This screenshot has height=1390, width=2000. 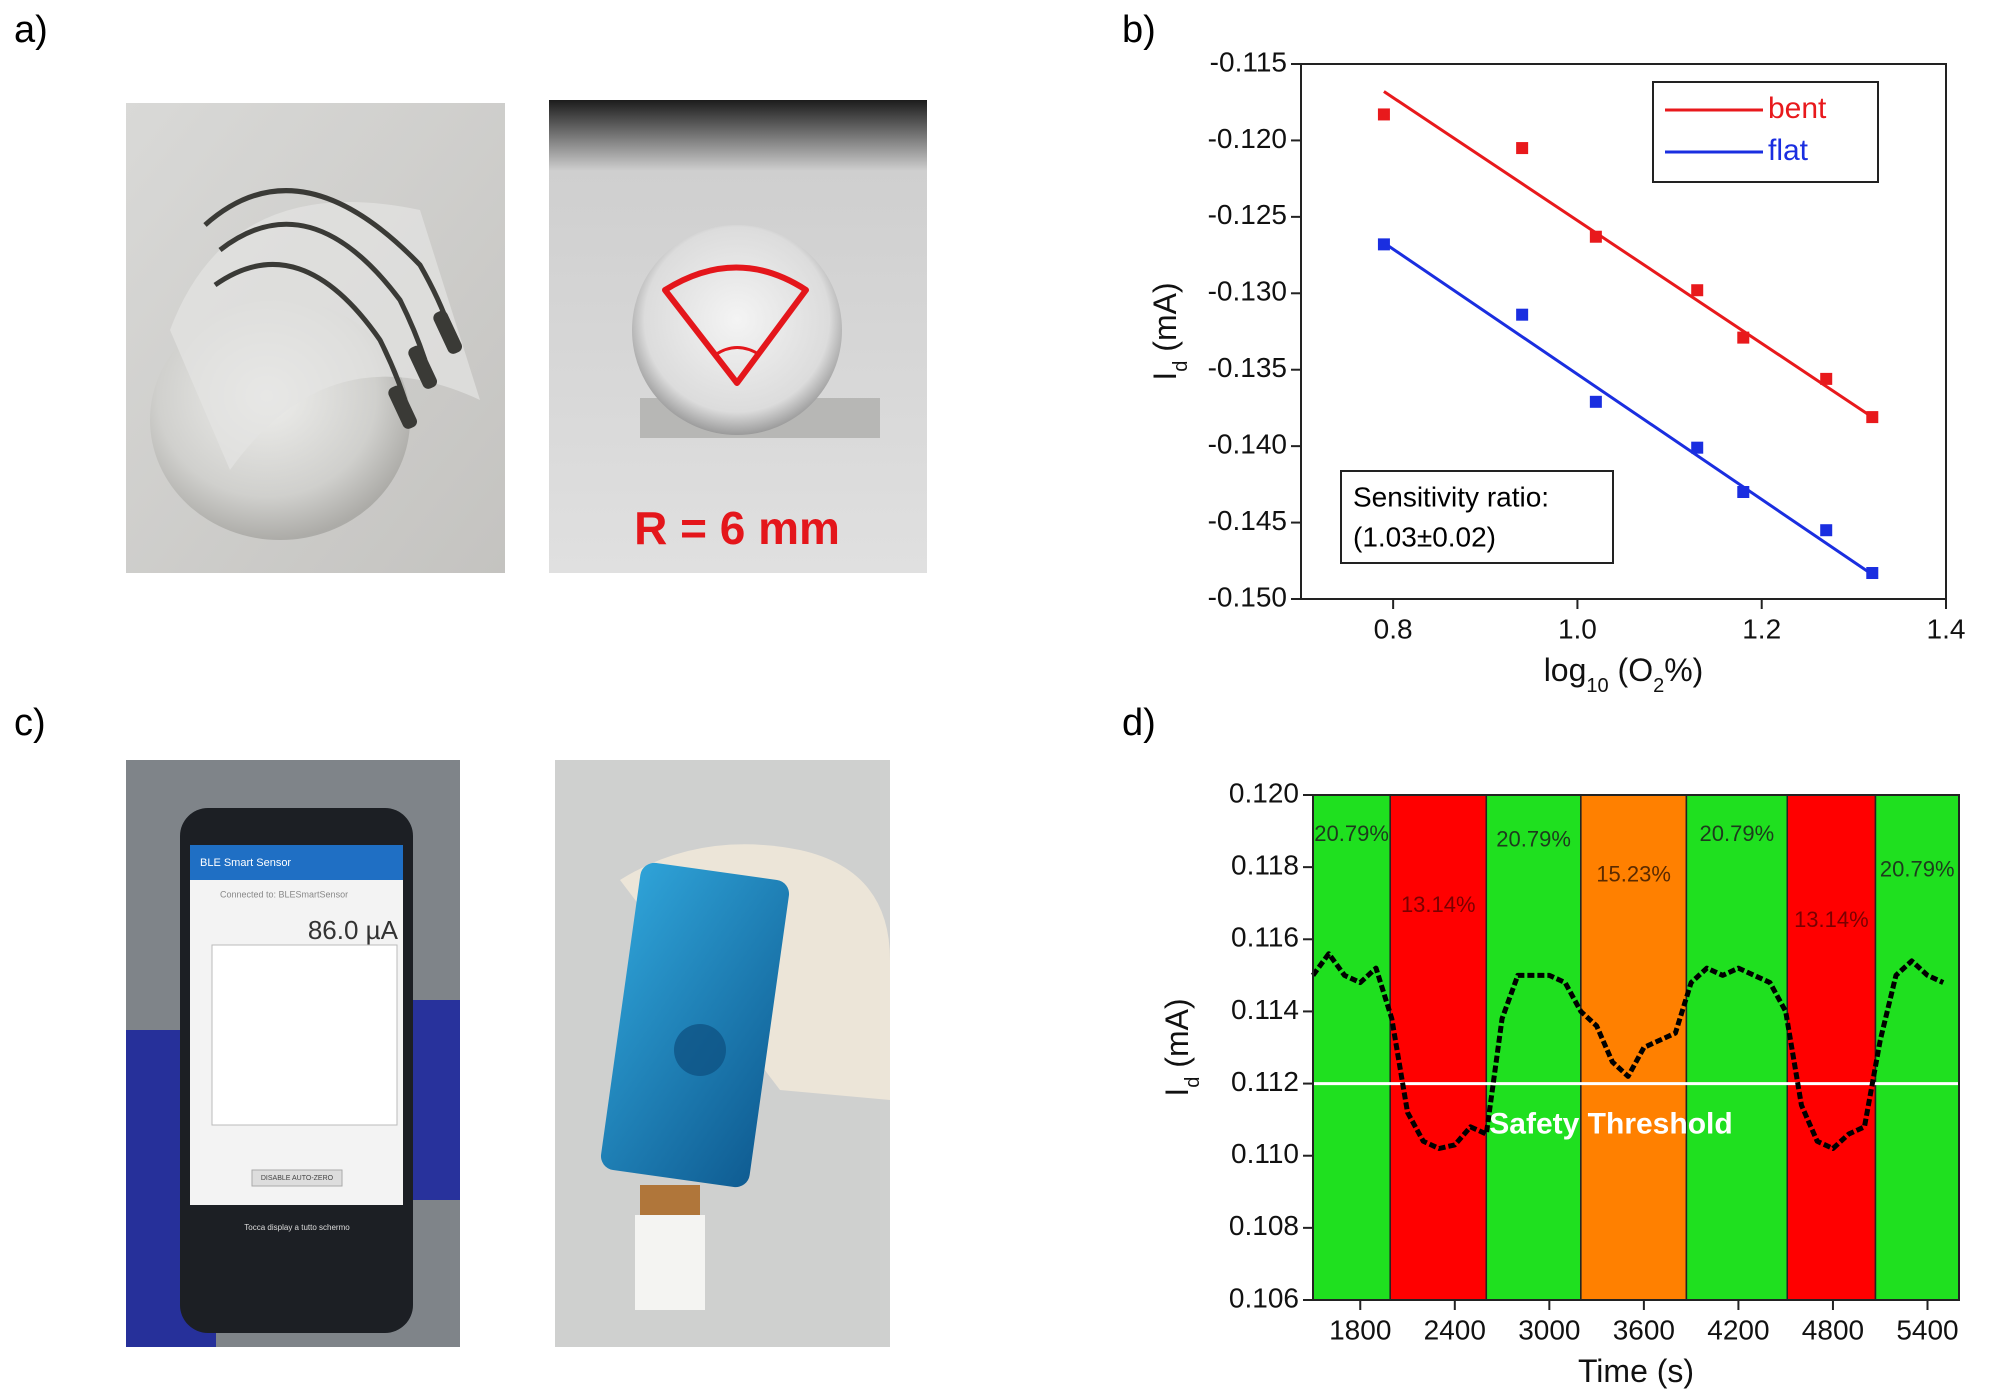 What do you see at coordinates (245, 863) in the screenshot?
I see `app-title: BLE Smart Sensor` at bounding box center [245, 863].